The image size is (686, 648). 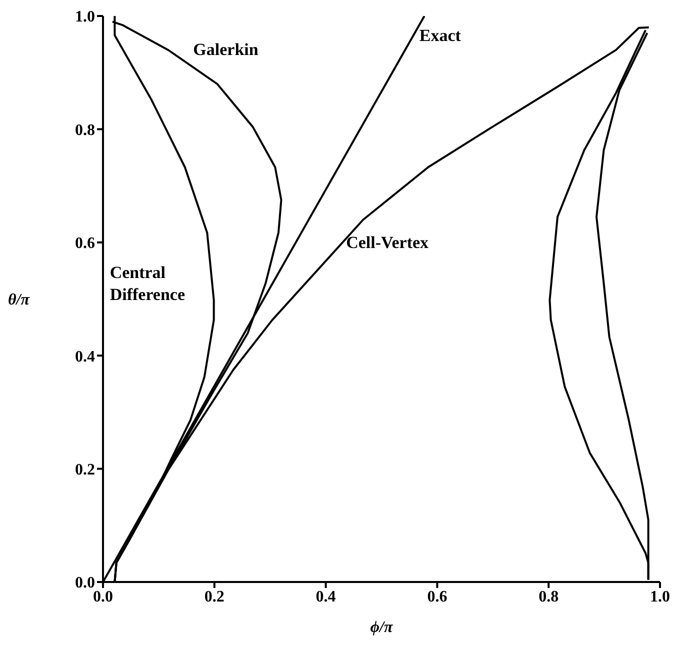 I want to click on y-tick-label: 0.0, so click(x=85, y=583).